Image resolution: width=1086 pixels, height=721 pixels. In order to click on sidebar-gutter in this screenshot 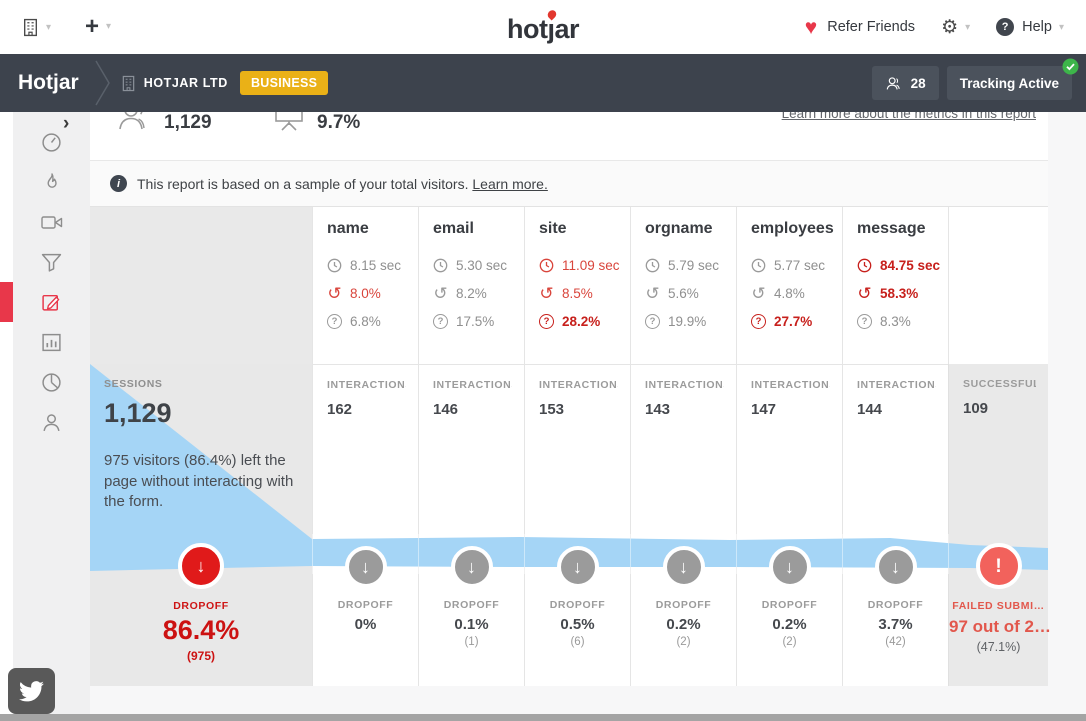, I will do `click(6, 416)`.